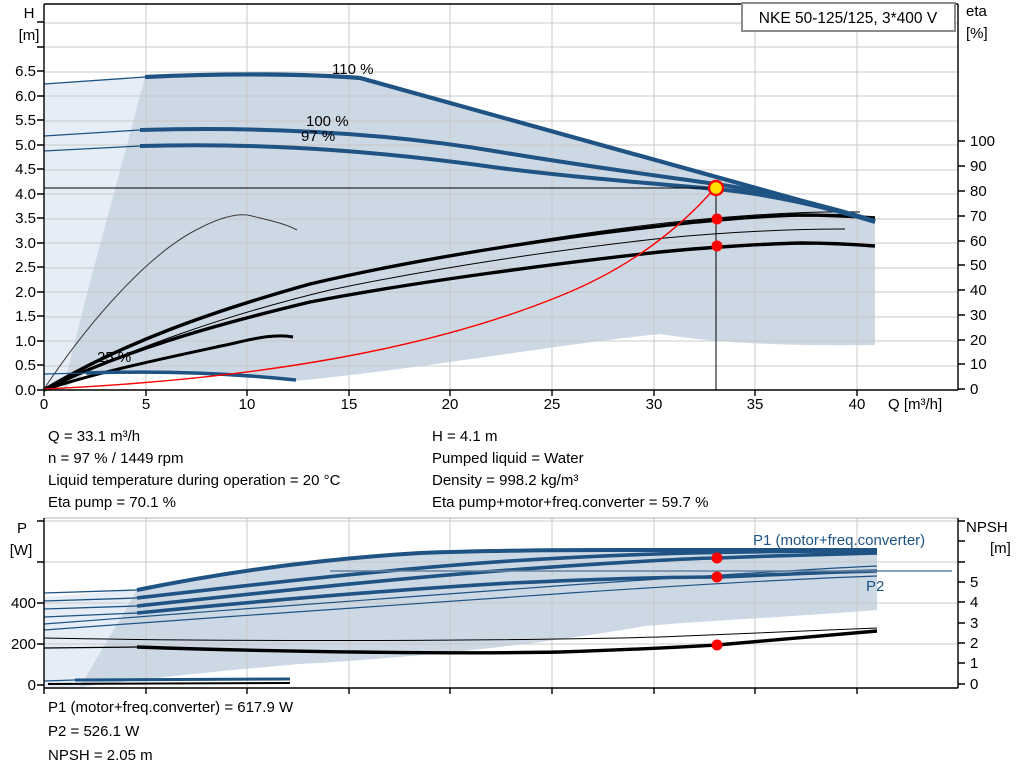 The height and width of the screenshot is (781, 1024). I want to click on eta-axis-title: eta, so click(977, 11).